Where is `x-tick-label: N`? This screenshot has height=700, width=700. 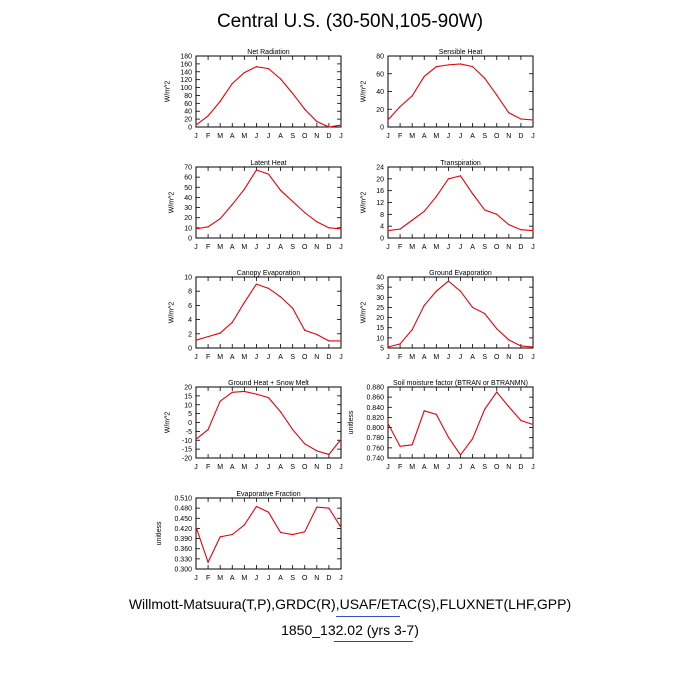
x-tick-label: N is located at coordinates (316, 578).